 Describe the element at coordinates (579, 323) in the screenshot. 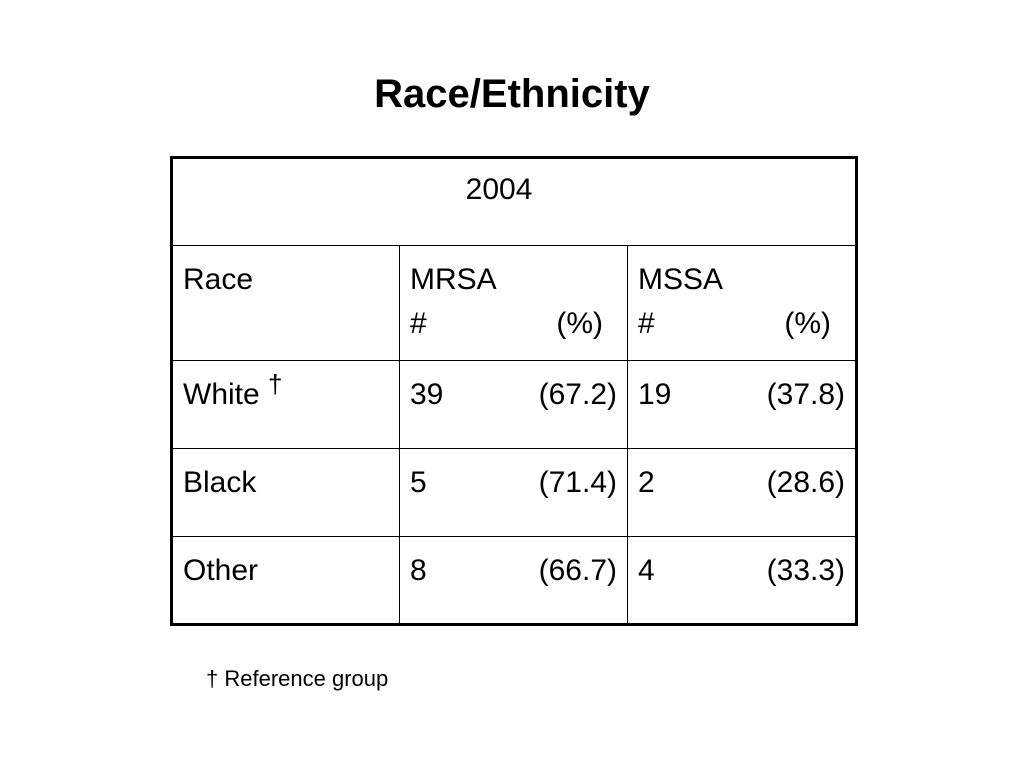

I see `mrsa-pct-symbol: (%)` at that location.